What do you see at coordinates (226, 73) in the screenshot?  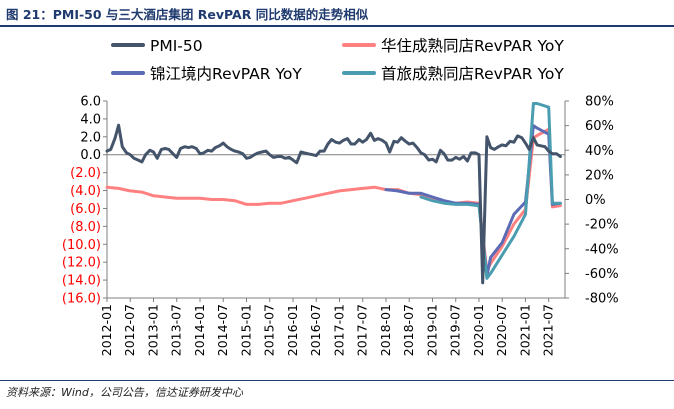 I see `legend-label: 锦江境内RevPAR YoY` at bounding box center [226, 73].